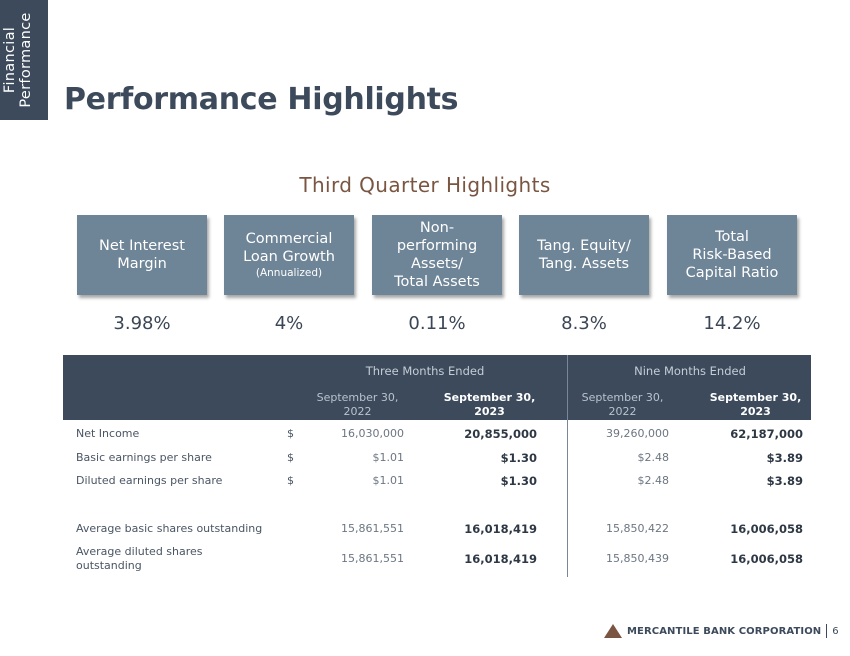  Describe the element at coordinates (584, 246) in the screenshot. I see `highlight-label: Tang. Equity/` at that location.